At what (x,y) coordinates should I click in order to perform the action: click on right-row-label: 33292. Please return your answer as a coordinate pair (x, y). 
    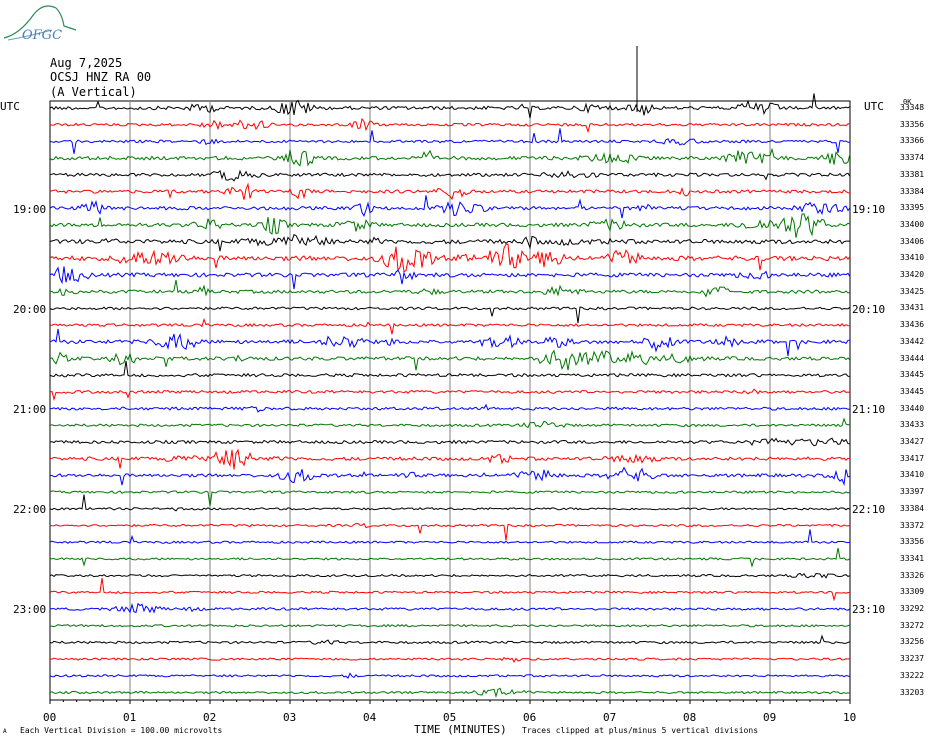
    Looking at the image, I should click on (912, 608).